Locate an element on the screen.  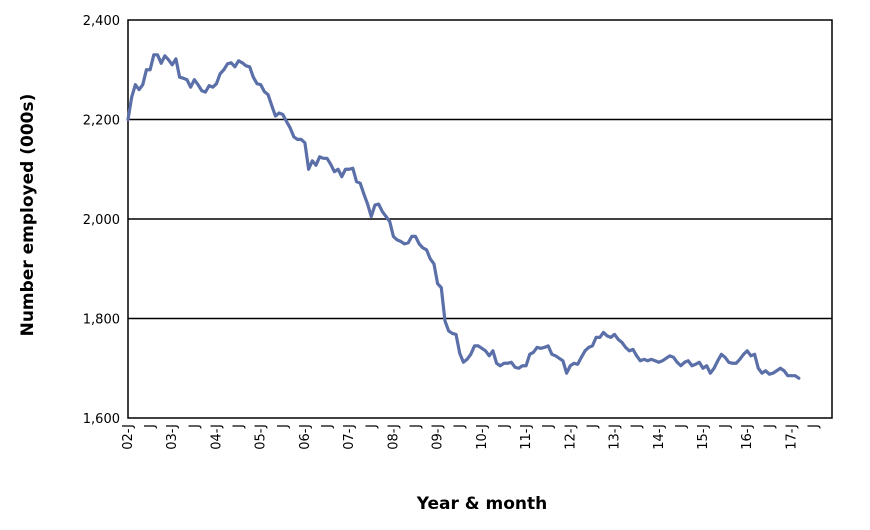
x-tick-label: 06-J is located at coordinates (305, 437).